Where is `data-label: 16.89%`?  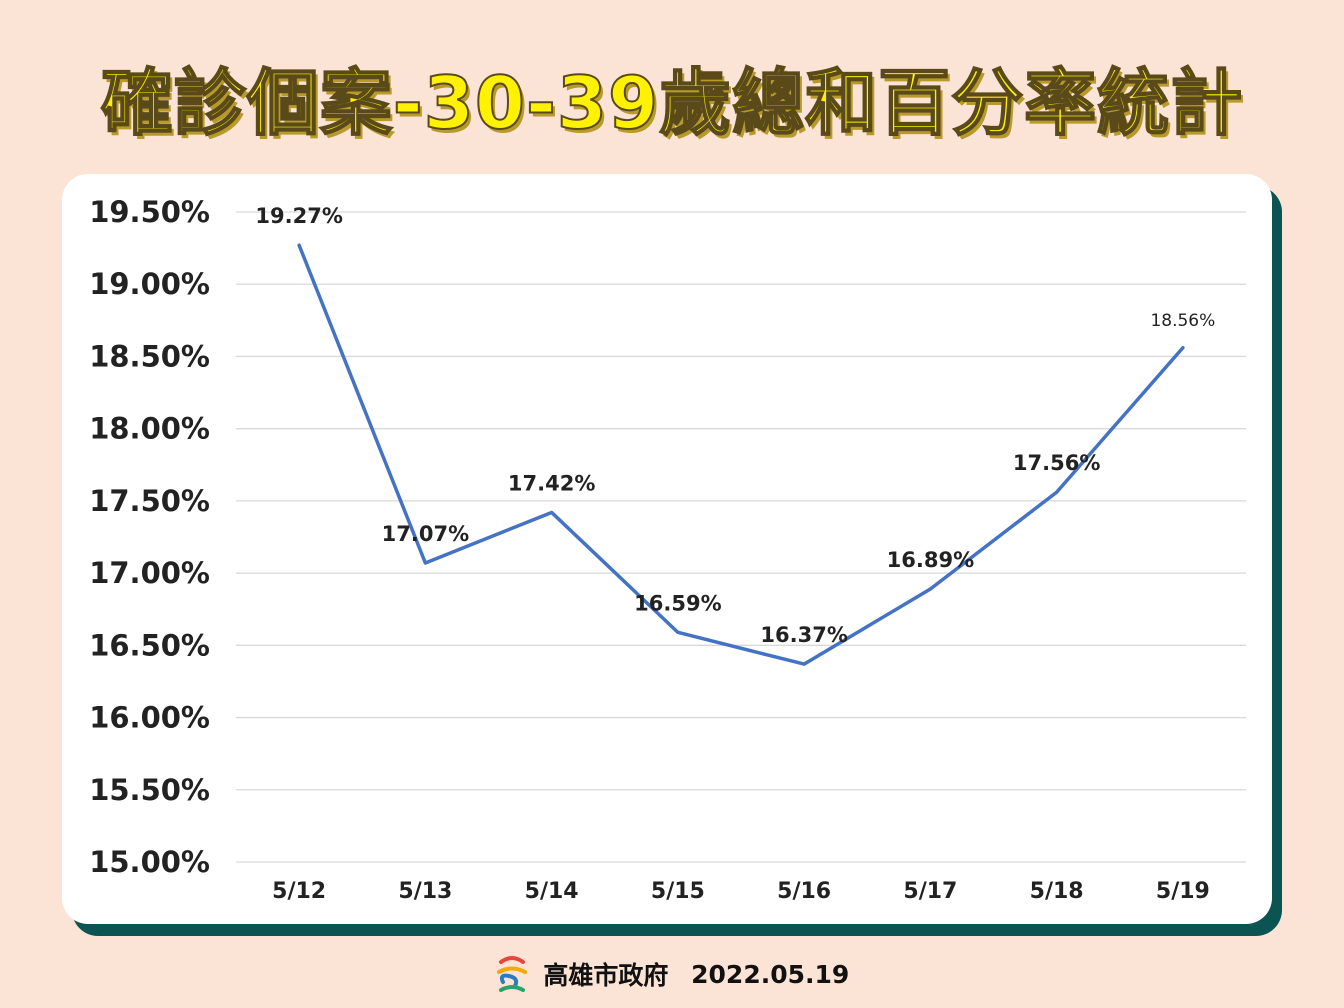
data-label: 16.89% is located at coordinates (930, 560).